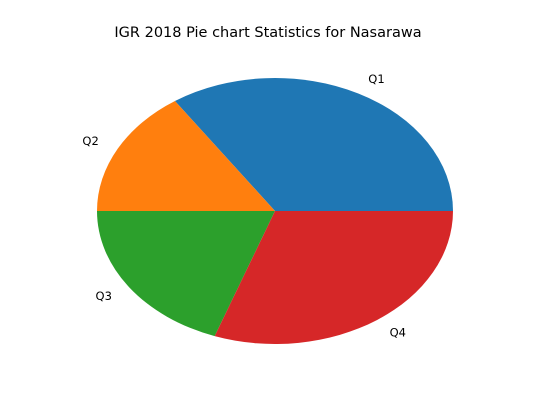  I want to click on pie-label-q2: Q2, so click(90, 141).